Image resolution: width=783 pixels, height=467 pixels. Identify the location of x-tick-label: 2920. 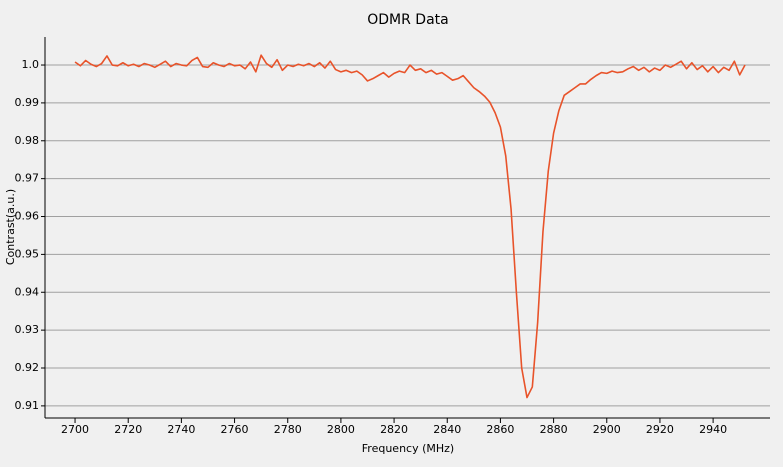
(660, 429).